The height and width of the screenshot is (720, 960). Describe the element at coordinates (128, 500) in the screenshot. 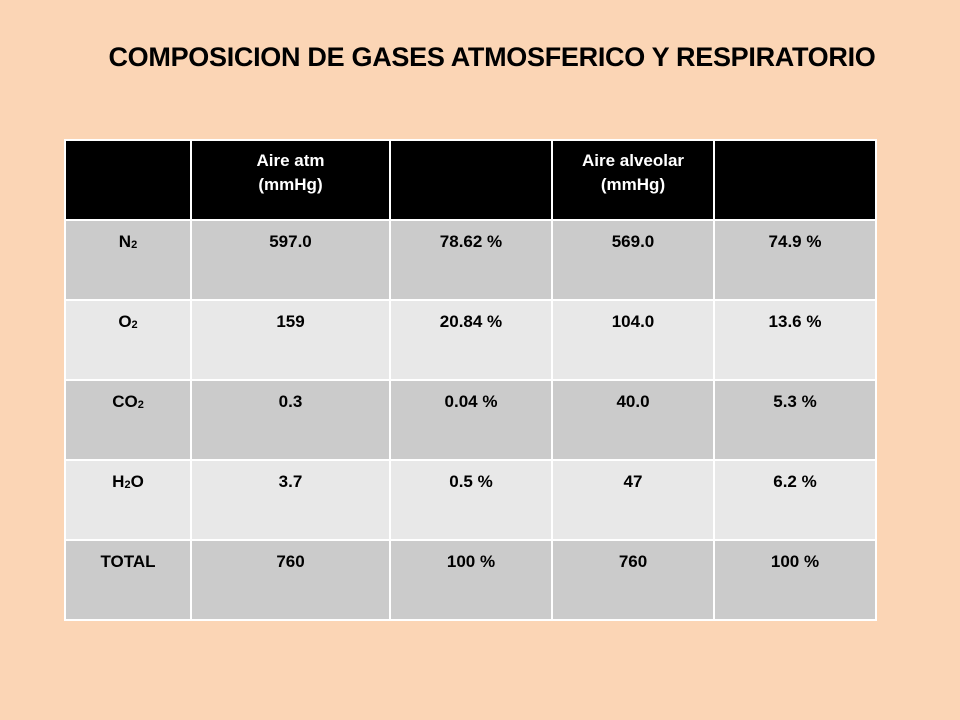

I see `gas-name-cell: H2O` at that location.